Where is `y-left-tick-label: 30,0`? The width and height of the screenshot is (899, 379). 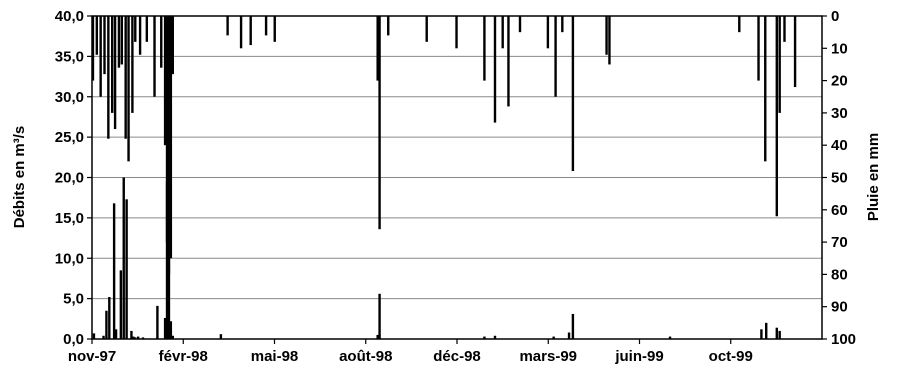
y-left-tick-label: 30,0 is located at coordinates (69, 97).